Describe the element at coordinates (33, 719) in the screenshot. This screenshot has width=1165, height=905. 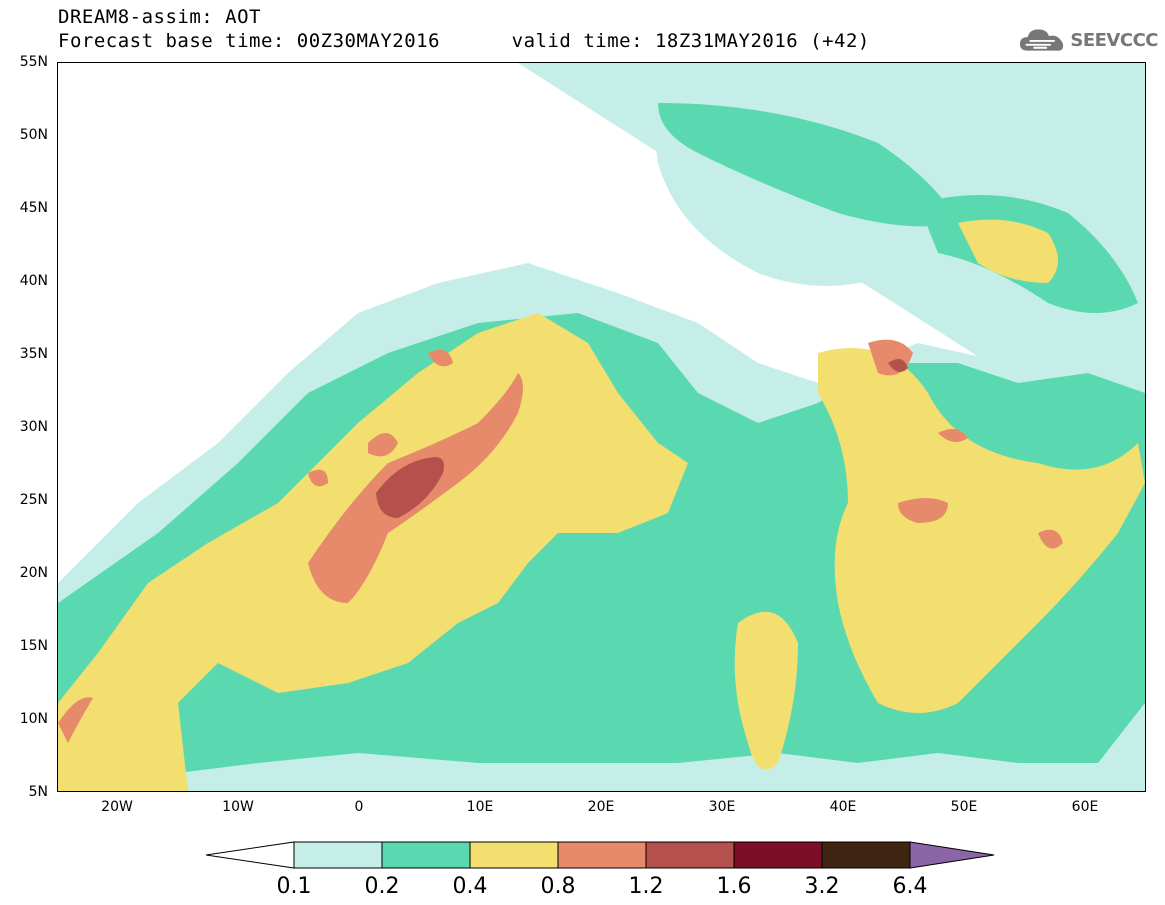
I see `lat-label: 10N` at that location.